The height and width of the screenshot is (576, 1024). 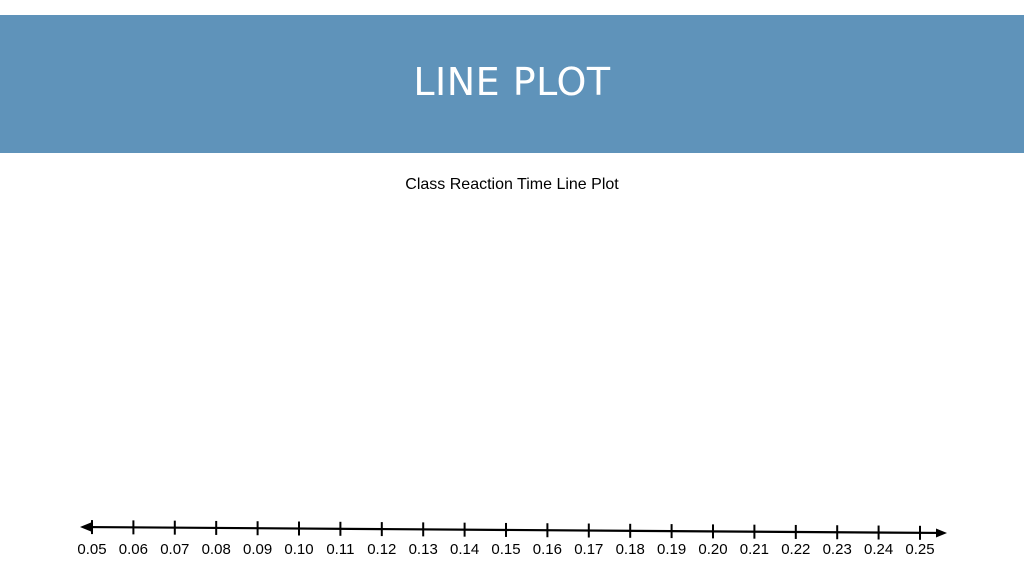 I want to click on tick-label: 0.06, so click(x=133, y=549).